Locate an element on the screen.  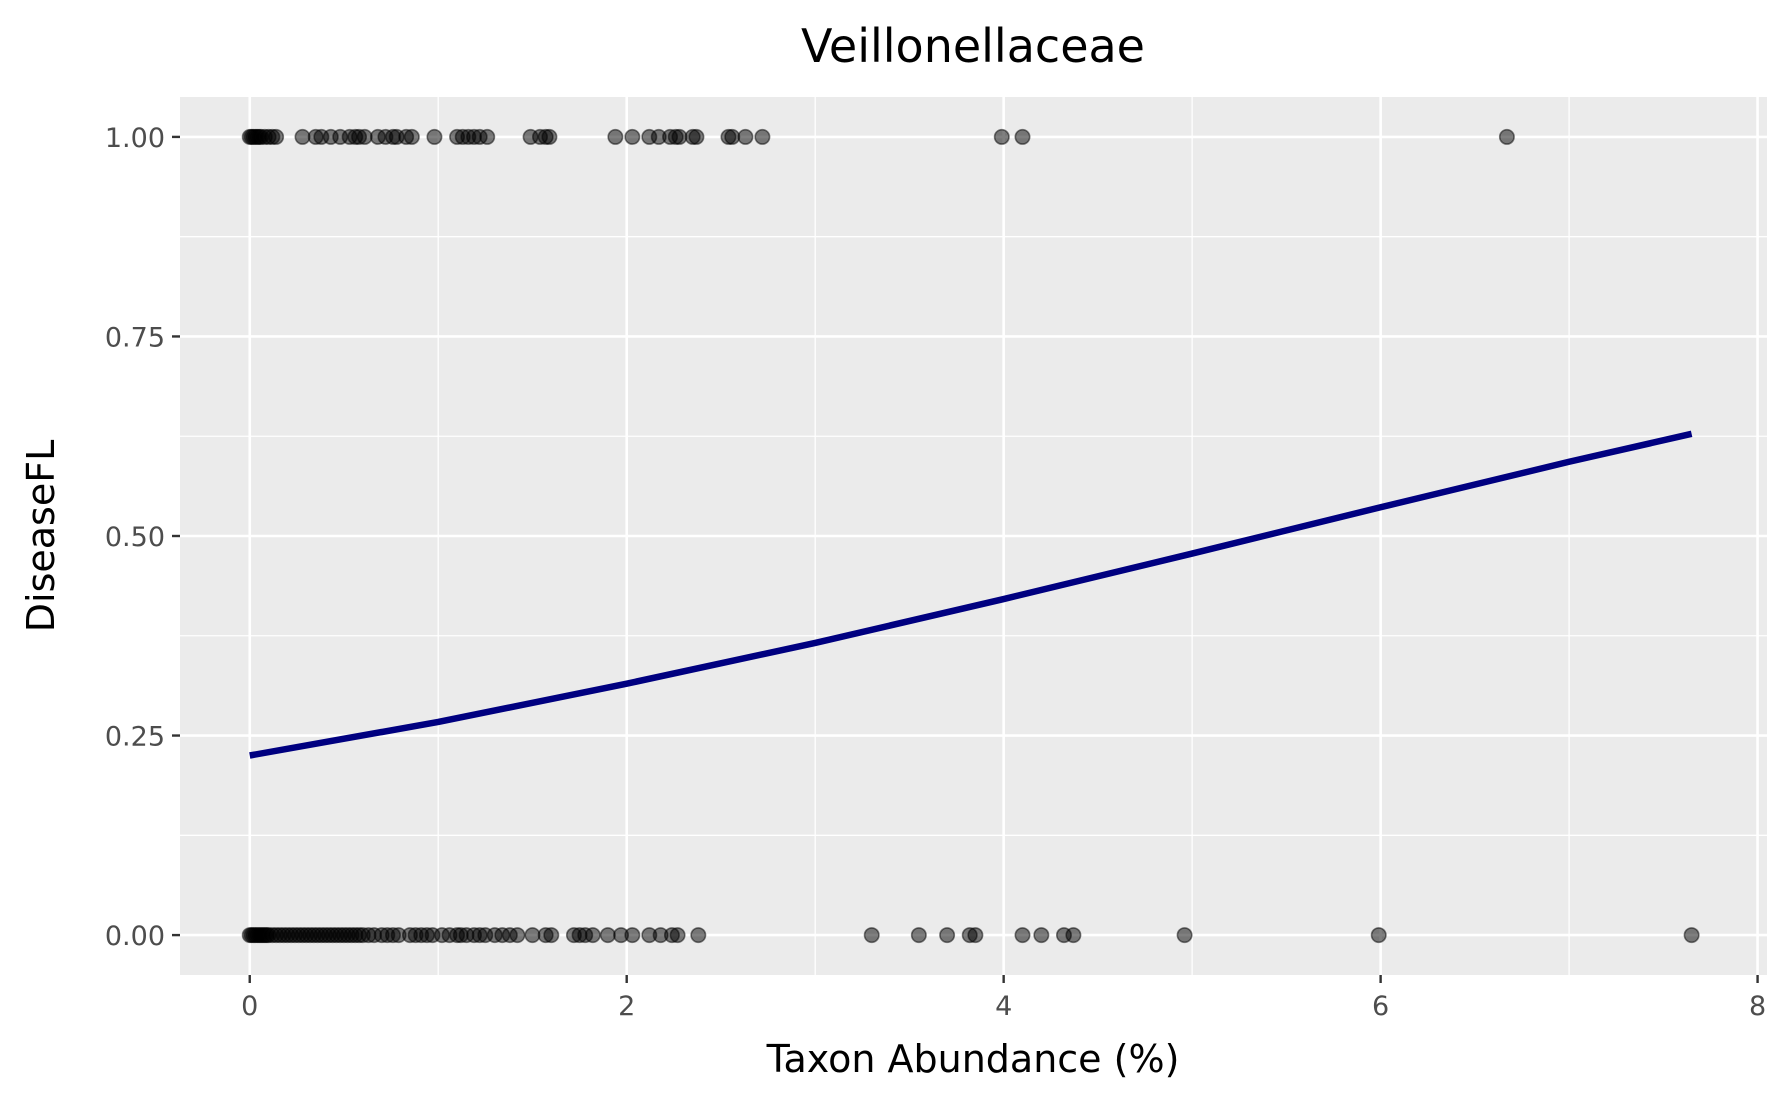
x-axis-title: Taxon Abundance (%) is located at coordinates (973, 1059).